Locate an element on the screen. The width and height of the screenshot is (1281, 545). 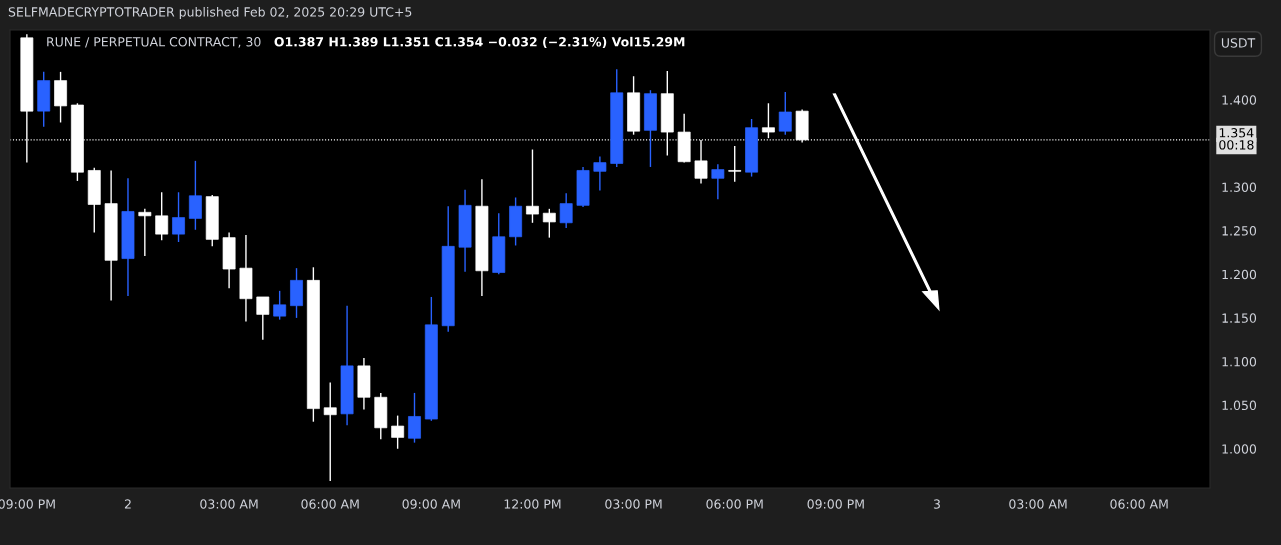
y-tick-label: 1.050 is located at coordinates (1239, 405).